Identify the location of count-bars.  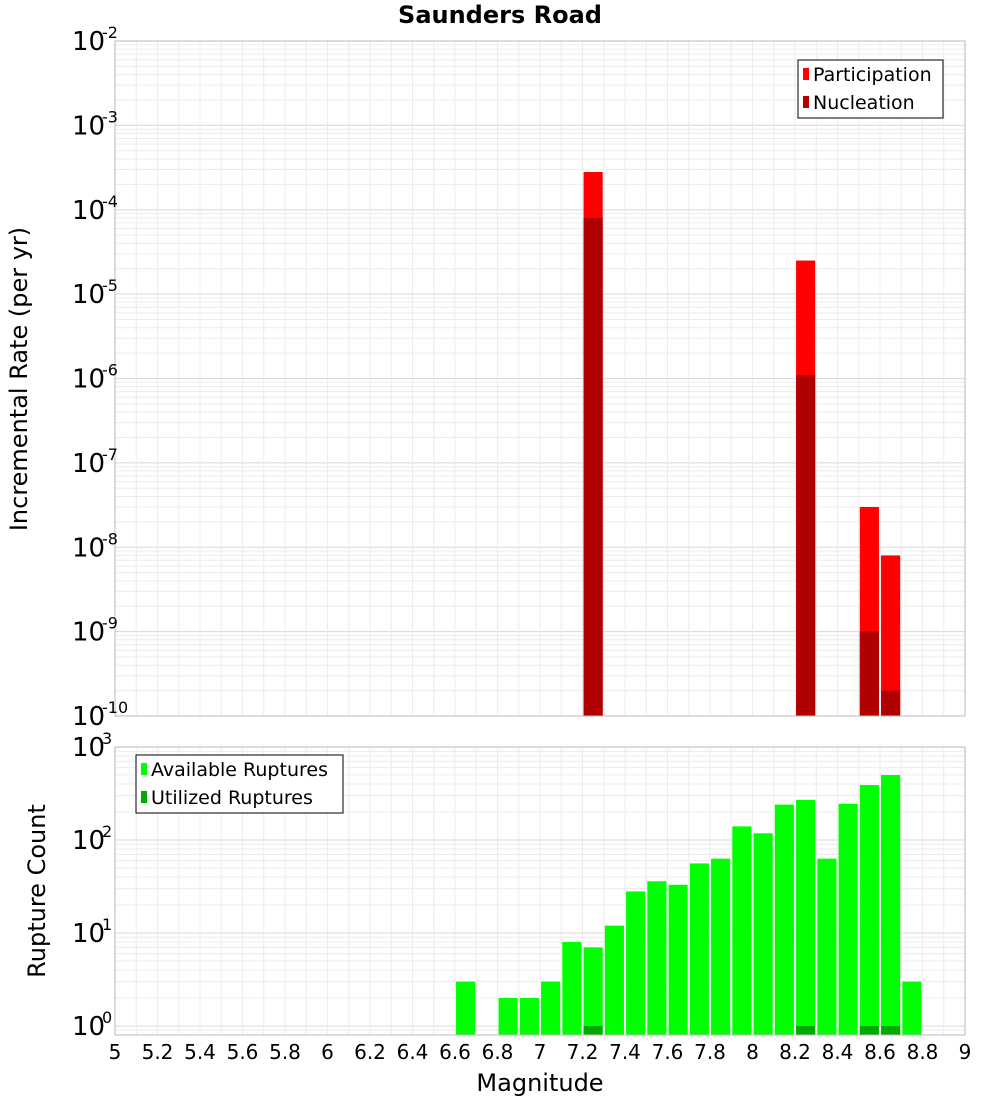
(689, 904).